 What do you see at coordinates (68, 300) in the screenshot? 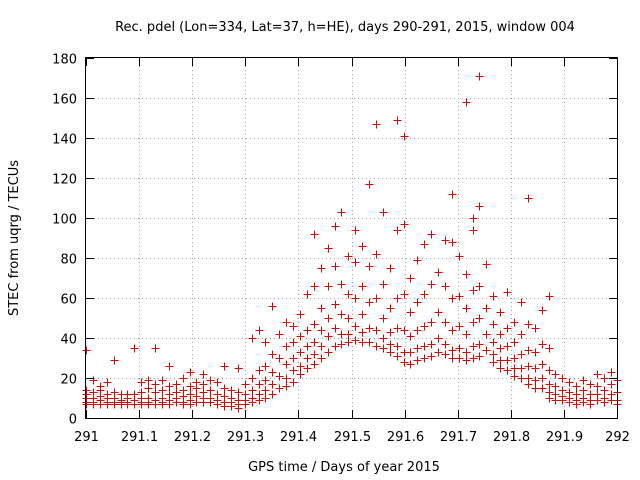
I see `y-tick-label: 60` at bounding box center [68, 300].